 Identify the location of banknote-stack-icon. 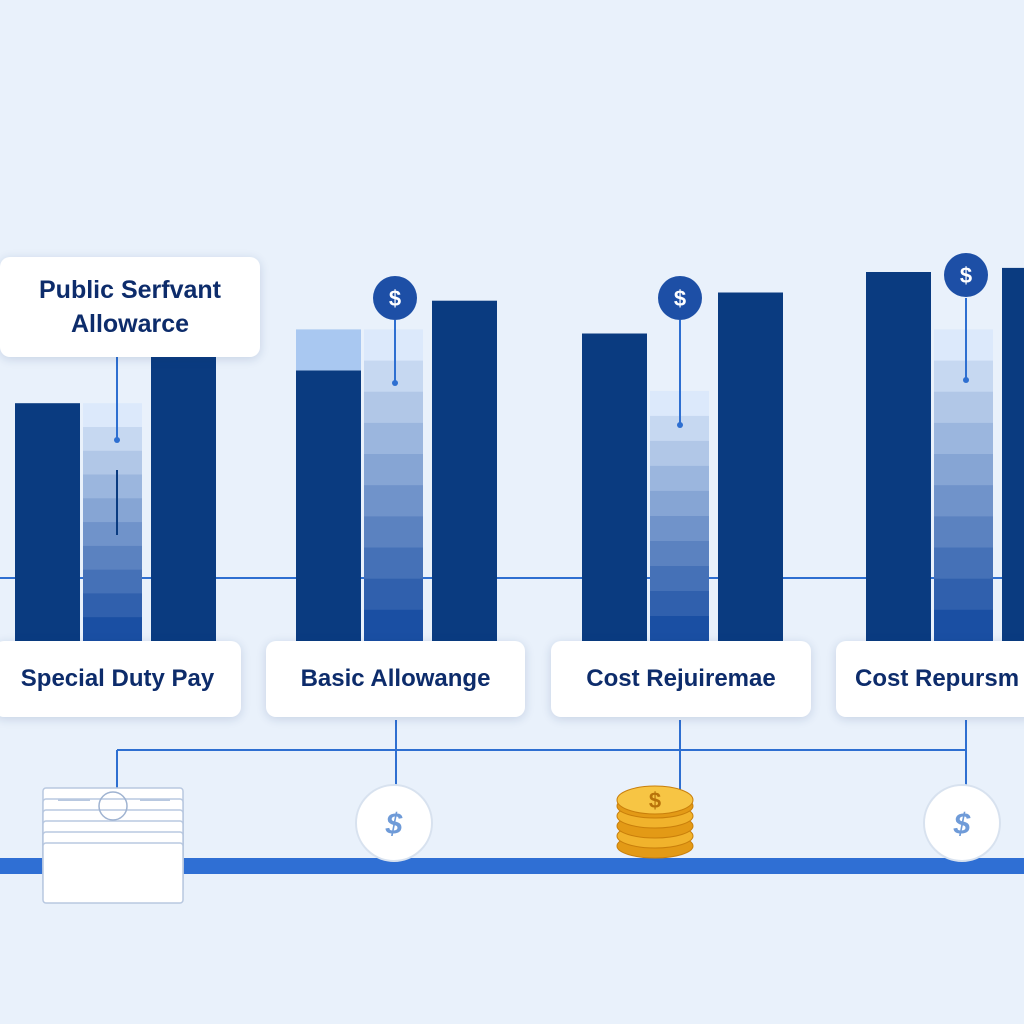
(113, 845).